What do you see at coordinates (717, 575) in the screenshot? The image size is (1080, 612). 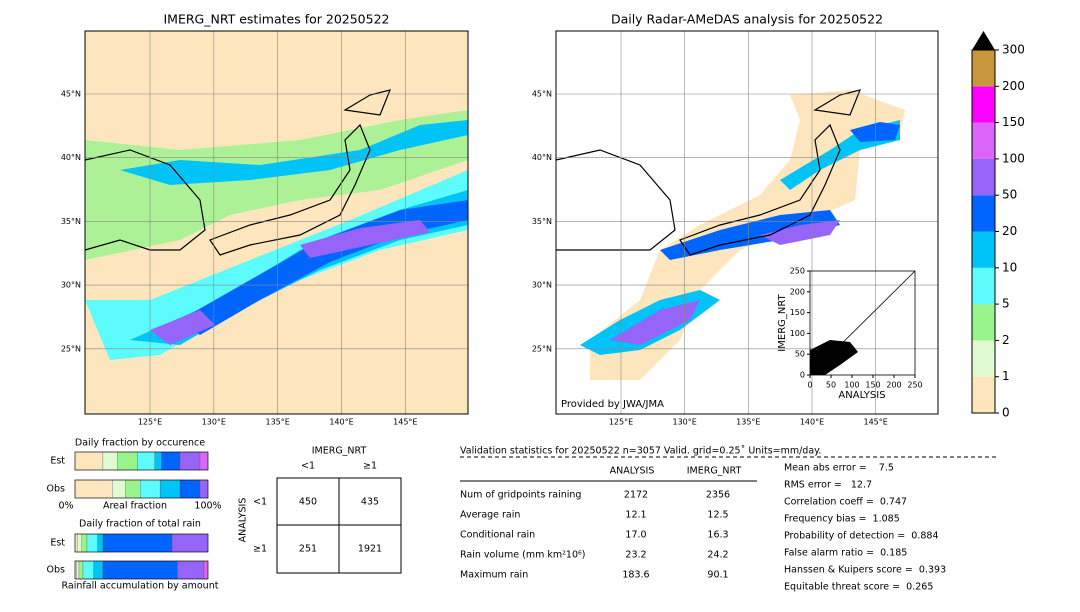 I see `stat-value: 90.1` at bounding box center [717, 575].